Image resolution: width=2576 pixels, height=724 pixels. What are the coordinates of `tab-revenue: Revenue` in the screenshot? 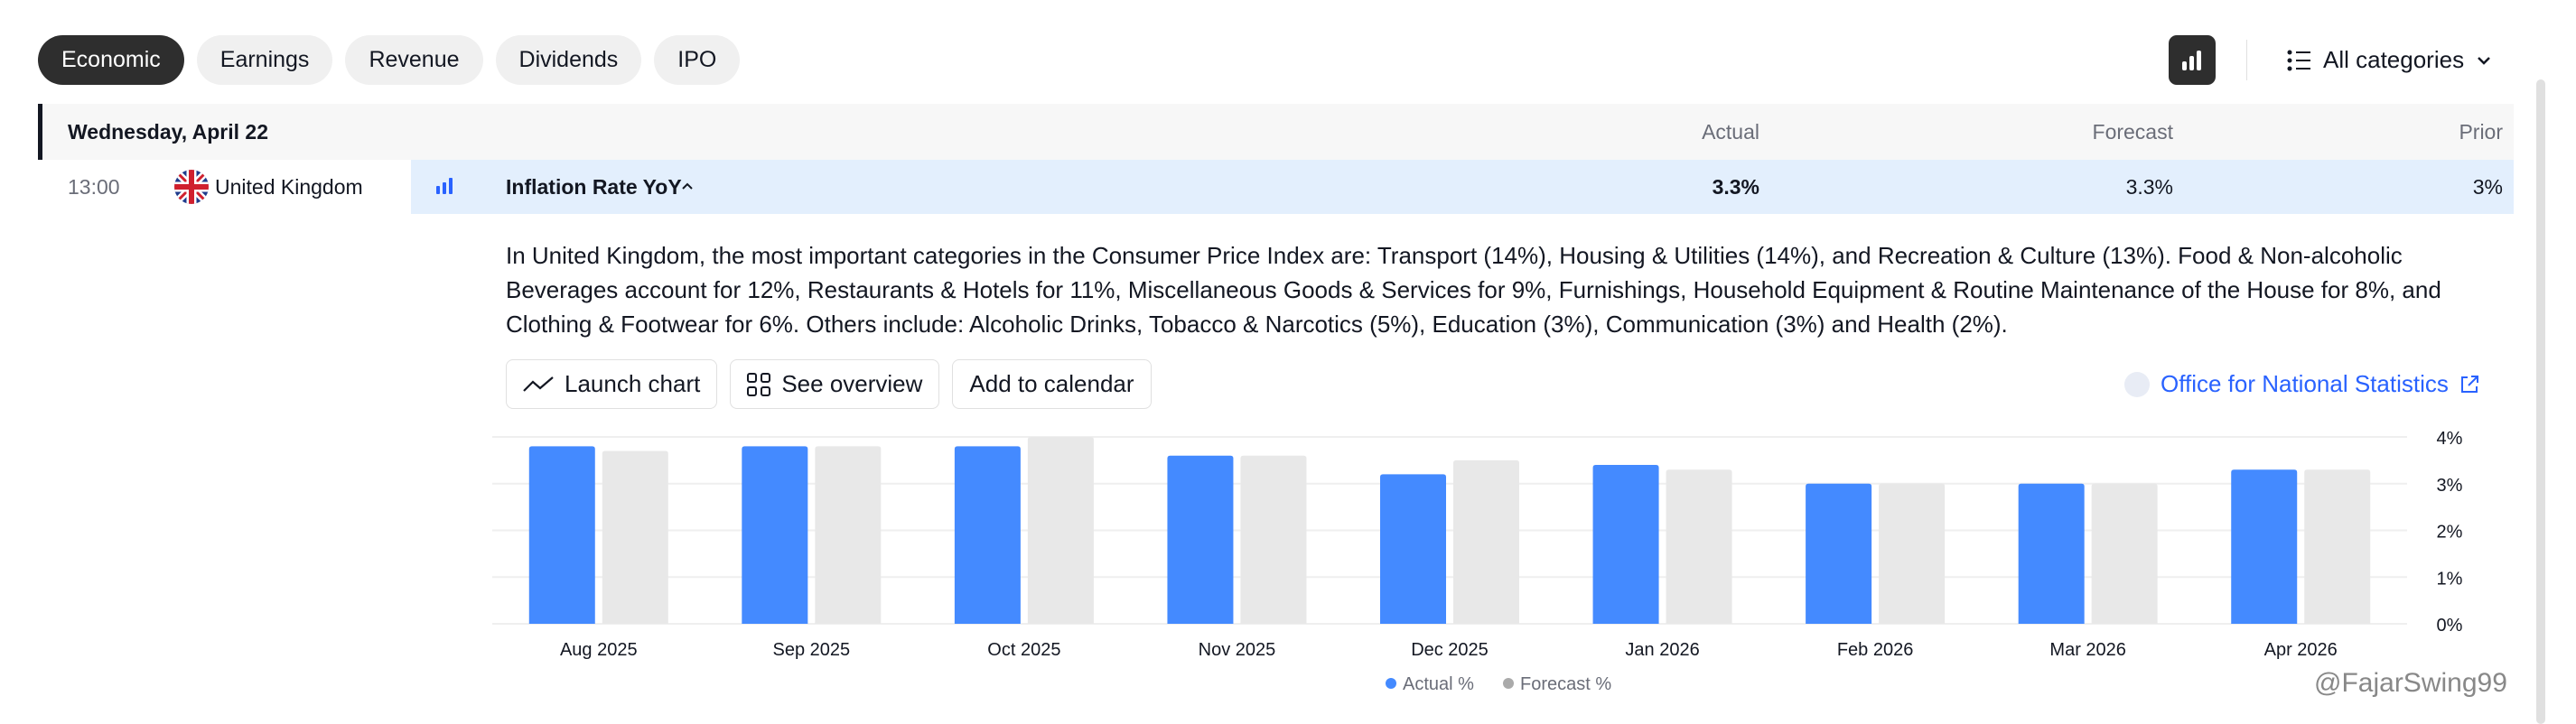 It's located at (414, 60).